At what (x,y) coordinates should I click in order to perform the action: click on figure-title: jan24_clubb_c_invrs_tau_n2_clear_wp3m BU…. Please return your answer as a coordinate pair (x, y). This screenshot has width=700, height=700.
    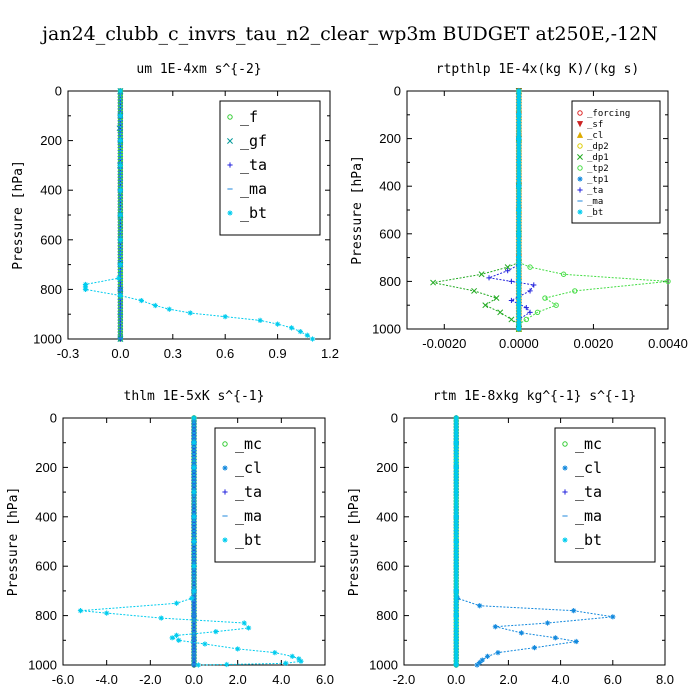
    Looking at the image, I should click on (349, 34).